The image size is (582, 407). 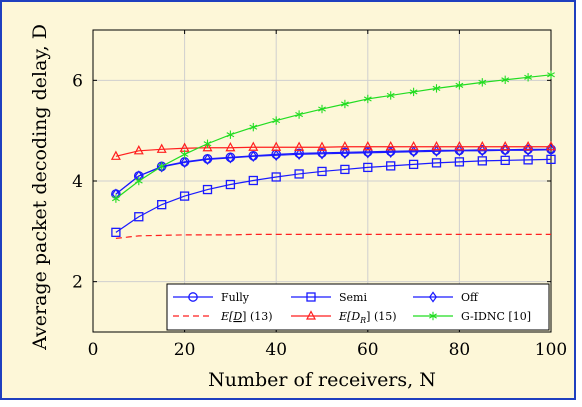 I want to click on legend-entry: Off, so click(x=446, y=297).